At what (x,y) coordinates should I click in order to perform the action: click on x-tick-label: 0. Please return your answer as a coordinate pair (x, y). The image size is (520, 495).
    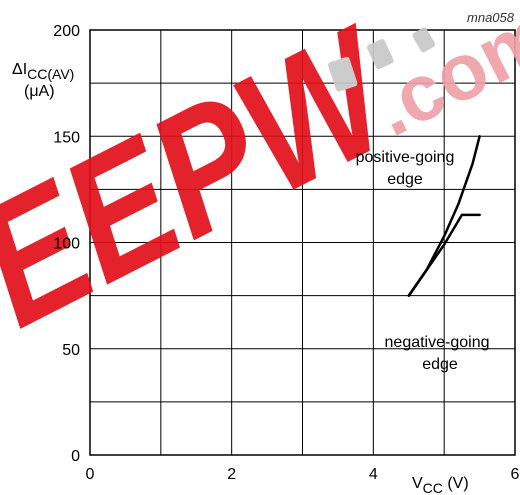
    Looking at the image, I should click on (90, 474).